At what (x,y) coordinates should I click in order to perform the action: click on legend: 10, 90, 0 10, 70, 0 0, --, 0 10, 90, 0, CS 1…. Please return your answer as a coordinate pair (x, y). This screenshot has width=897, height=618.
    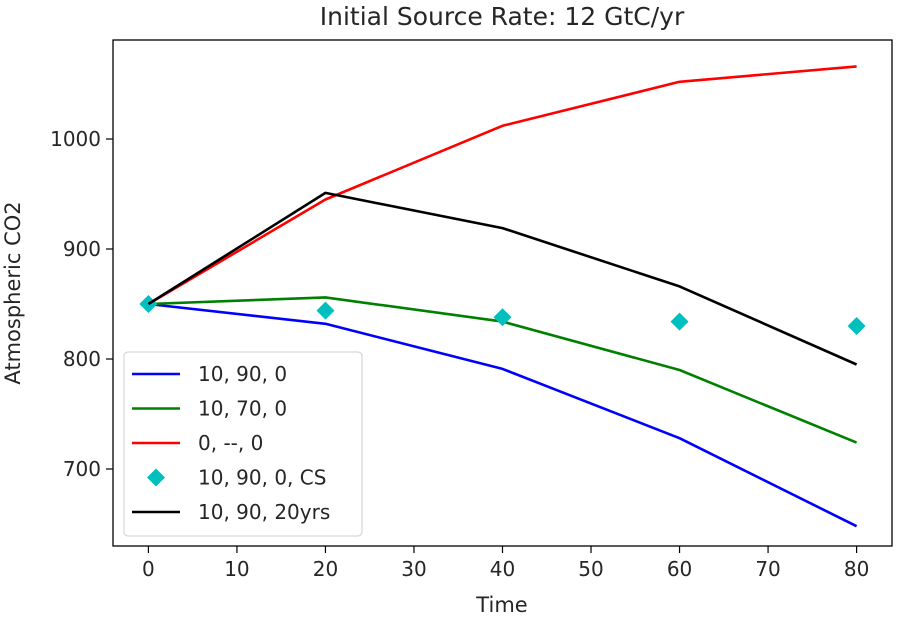
    Looking at the image, I should click on (243, 444).